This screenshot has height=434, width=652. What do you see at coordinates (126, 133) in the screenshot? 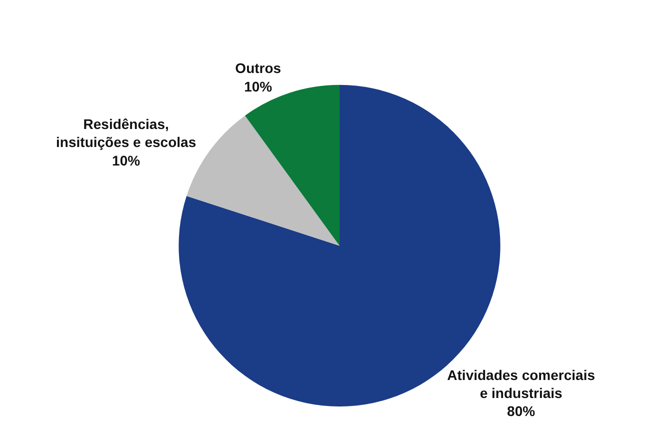
I see `slice-label: Residências, insituições e escolas` at bounding box center [126, 133].